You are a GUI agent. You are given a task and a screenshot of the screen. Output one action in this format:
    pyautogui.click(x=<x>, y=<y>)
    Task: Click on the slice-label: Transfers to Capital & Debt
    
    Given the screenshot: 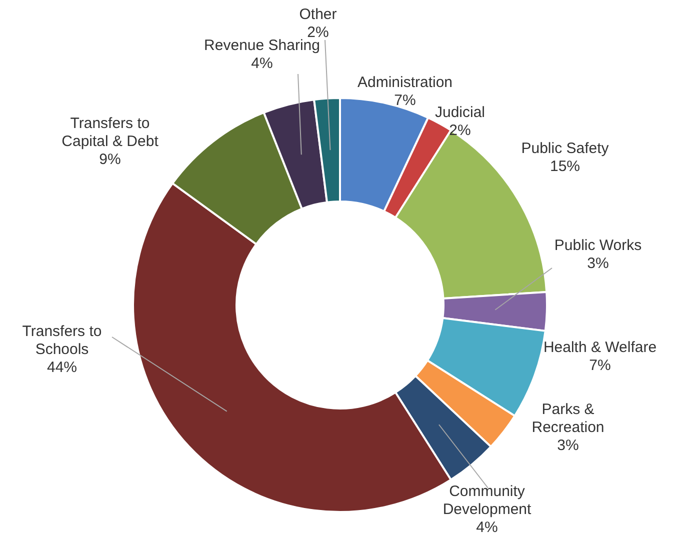 What is the action you would take?
    pyautogui.click(x=111, y=132)
    